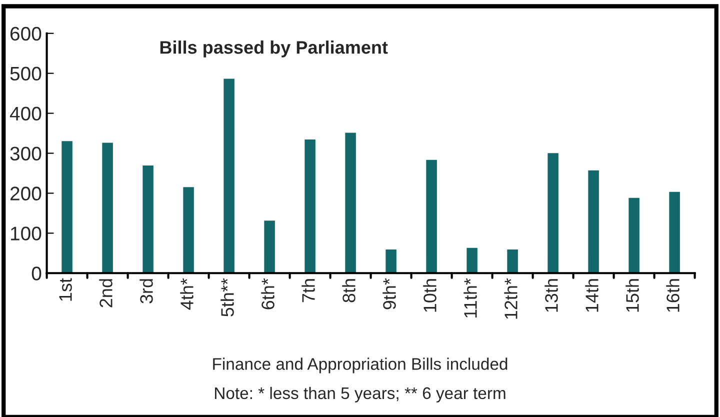  Describe the element at coordinates (274, 49) in the screenshot. I see `chart-title: Bills passed by Parliament` at that location.